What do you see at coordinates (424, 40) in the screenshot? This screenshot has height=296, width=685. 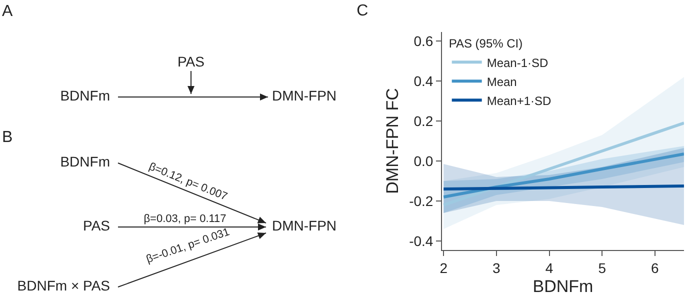 I see `y-tick-label: 0.6` at bounding box center [424, 40].